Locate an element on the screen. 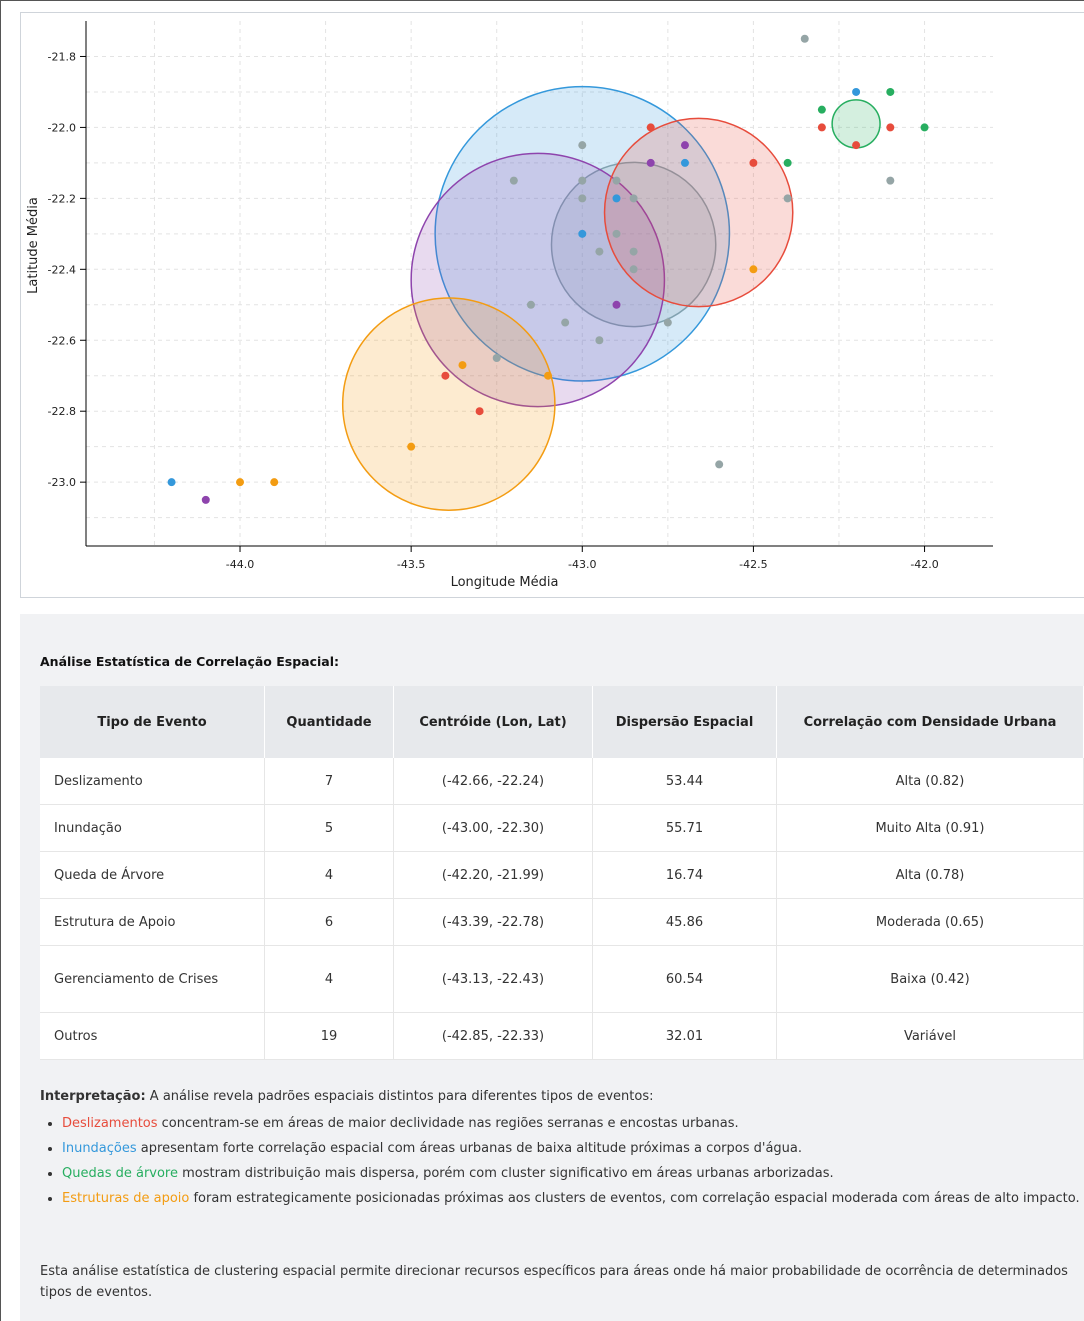 Image resolution: width=1084 pixels, height=1321 pixels. cell-type: Estrutura de Apoio is located at coordinates (152, 922).